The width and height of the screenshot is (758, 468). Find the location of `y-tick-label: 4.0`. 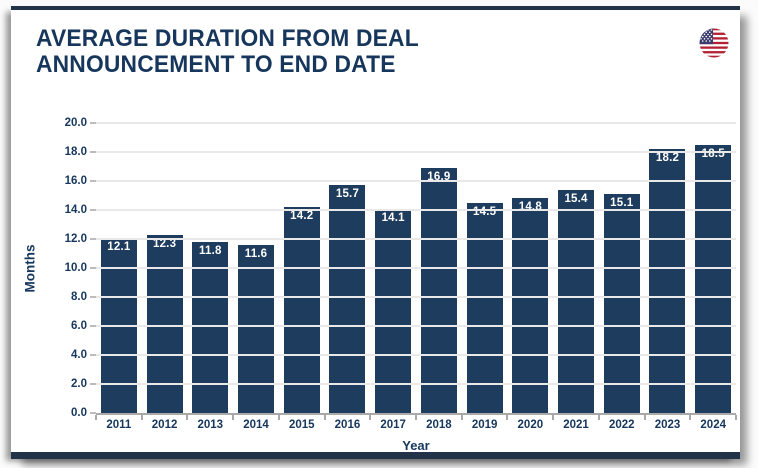

y-tick-label: 4.0 is located at coordinates (79, 355).